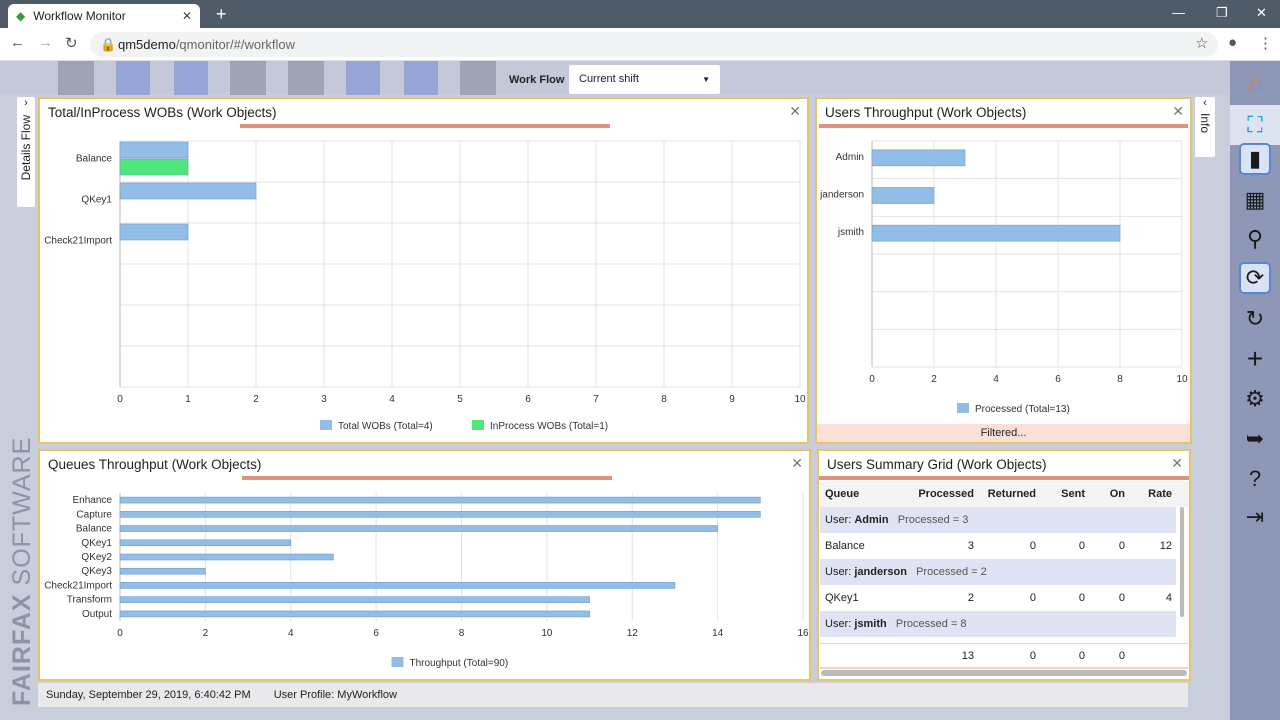  Describe the element at coordinates (104, 16) in the screenshot. I see `browser-tab: ◆ Workflow Monitor ✕` at that location.